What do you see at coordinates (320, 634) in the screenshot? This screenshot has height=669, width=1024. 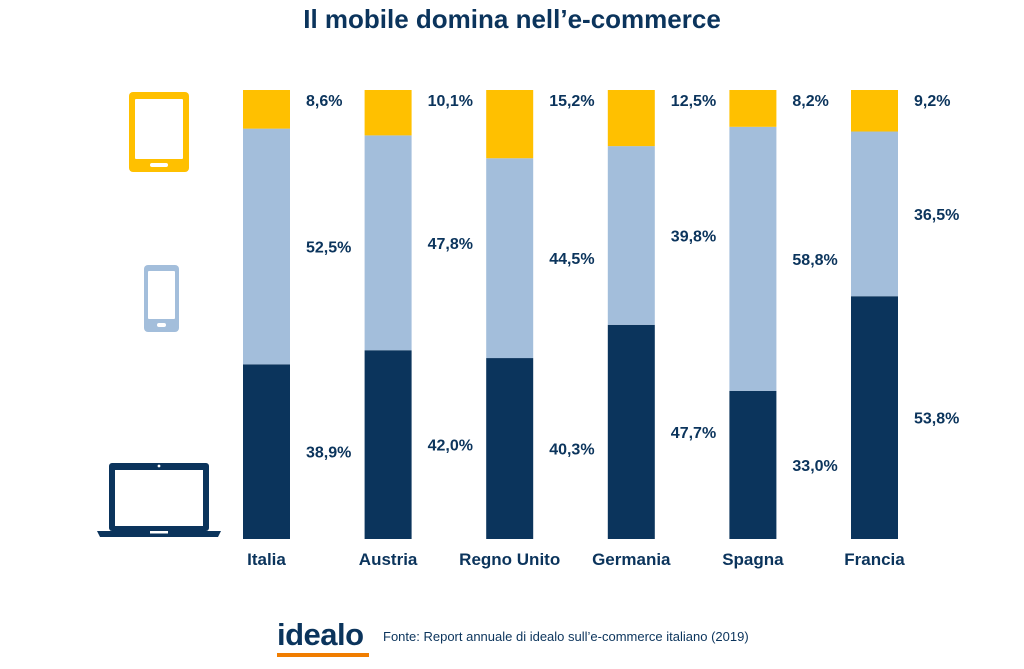 I see `idealo-logo: idealo` at bounding box center [320, 634].